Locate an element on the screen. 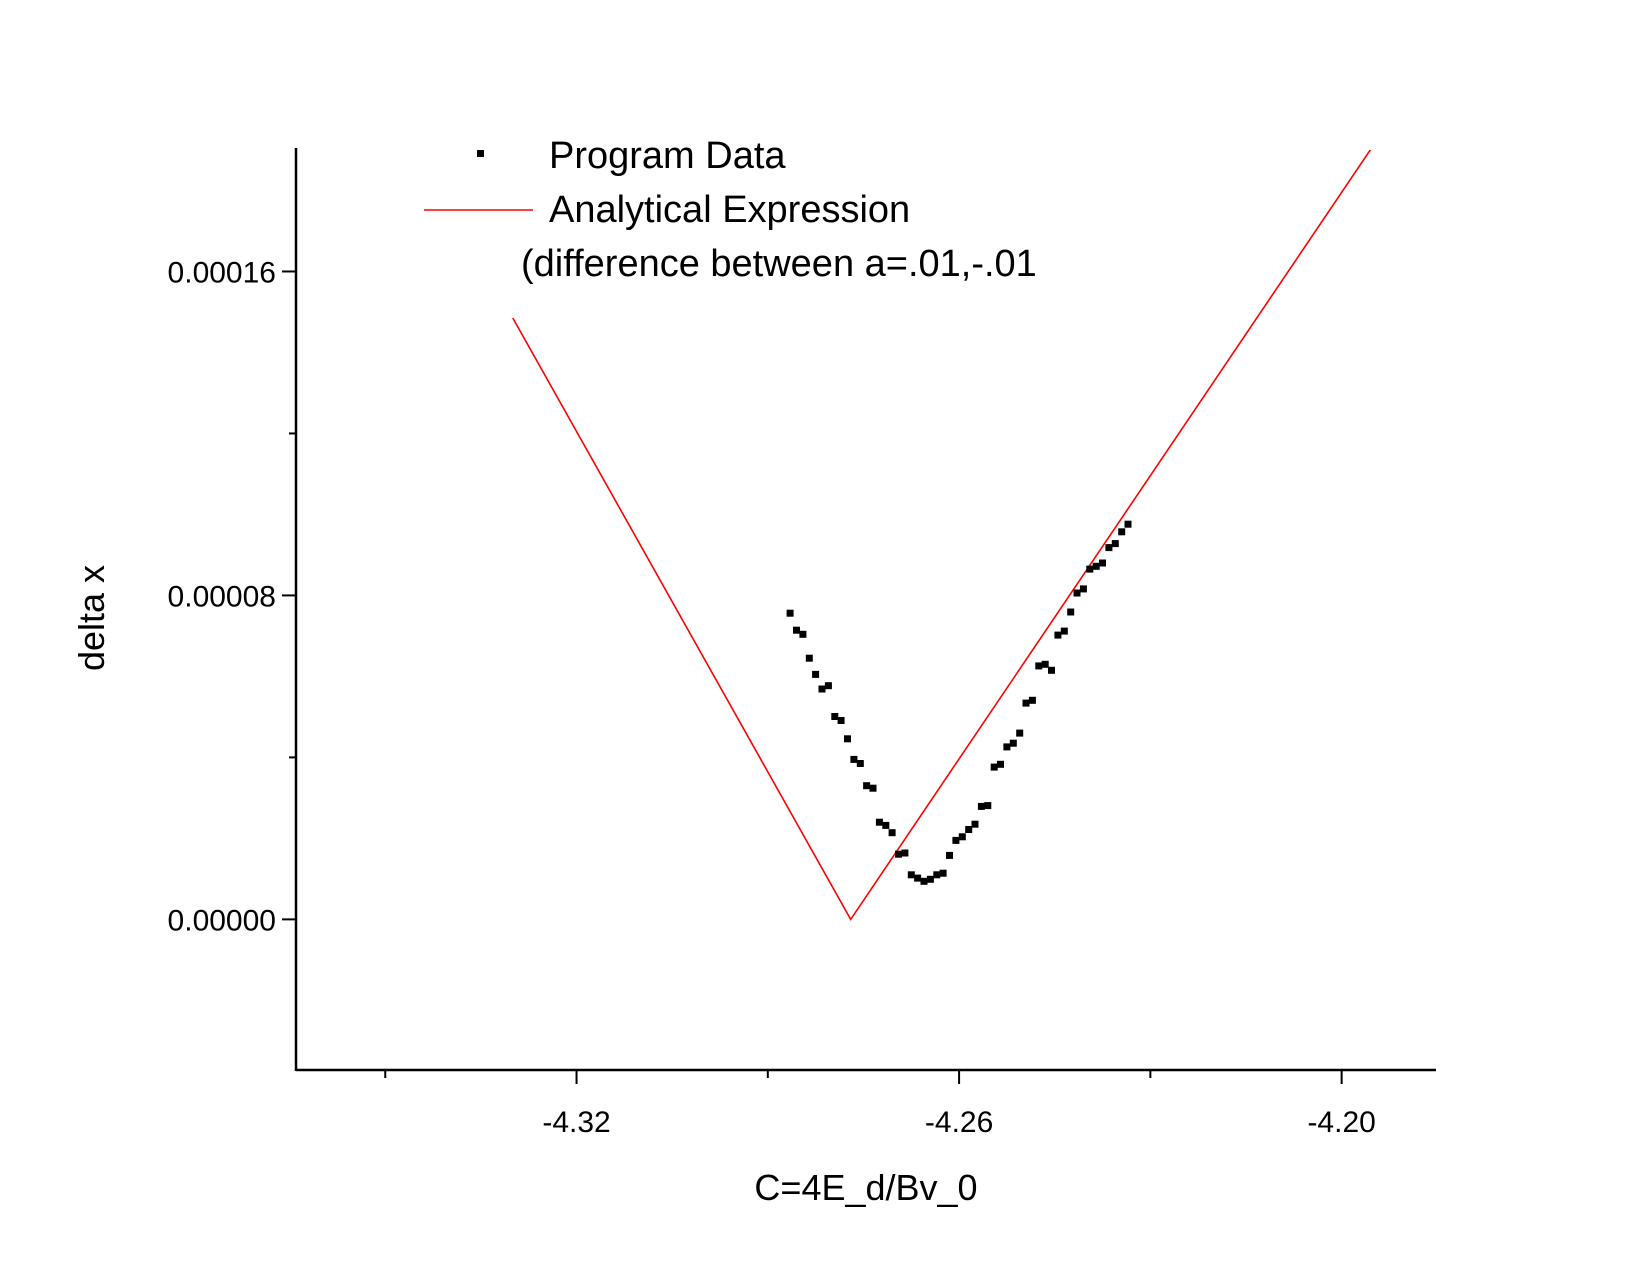 The width and height of the screenshot is (1650, 1274). legend-note: (difference between a=.01,-.01 is located at coordinates (779, 264).